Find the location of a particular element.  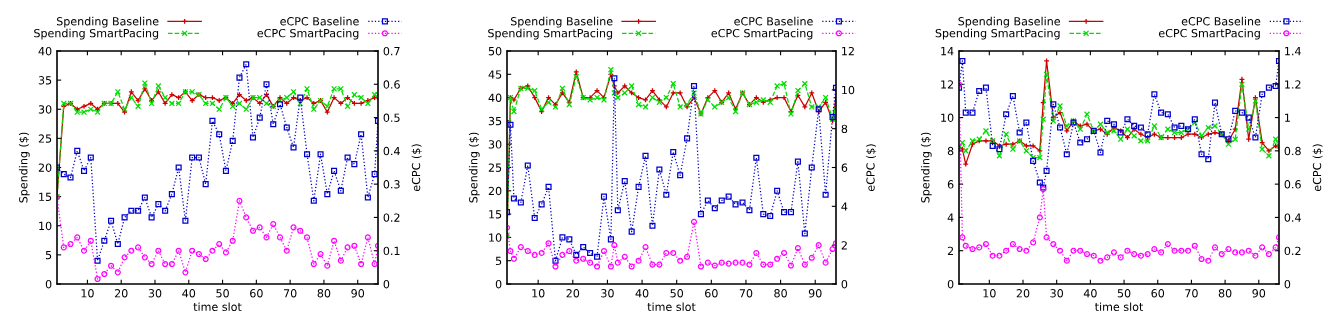

y2-tick-label: 8 is located at coordinates (844, 129).